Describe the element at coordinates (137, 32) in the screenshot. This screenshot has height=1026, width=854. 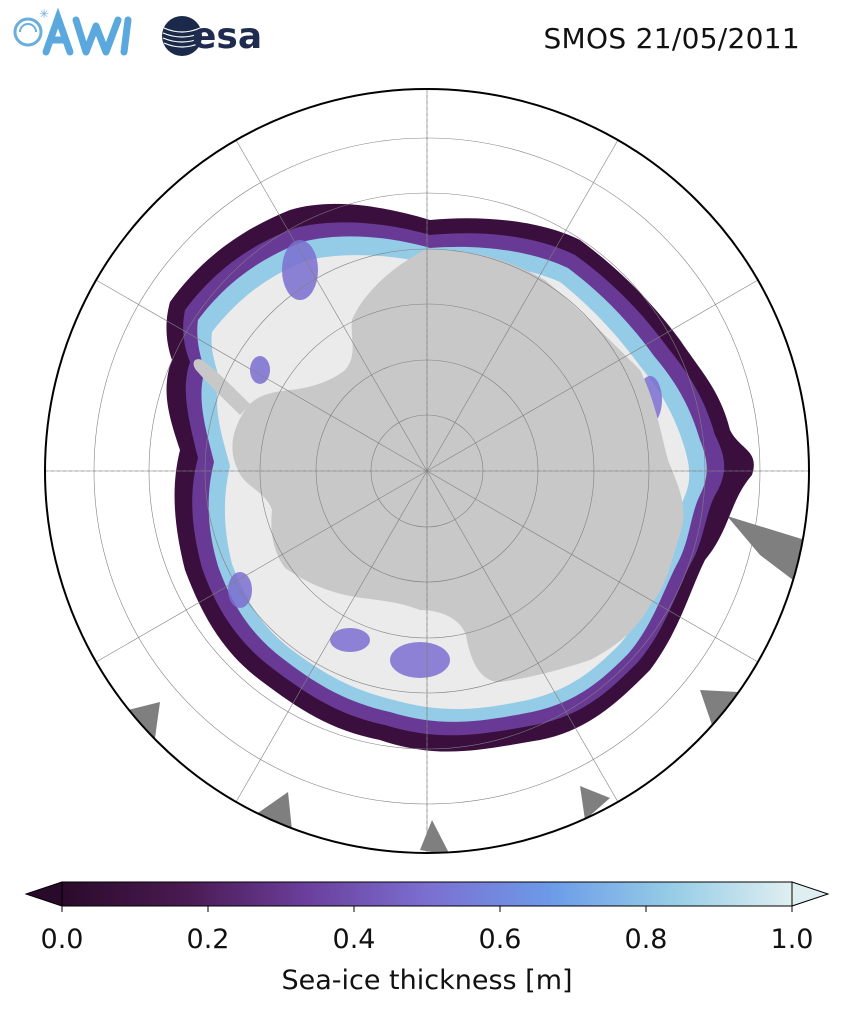
I see `awi-logo: ✳ esa` at that location.